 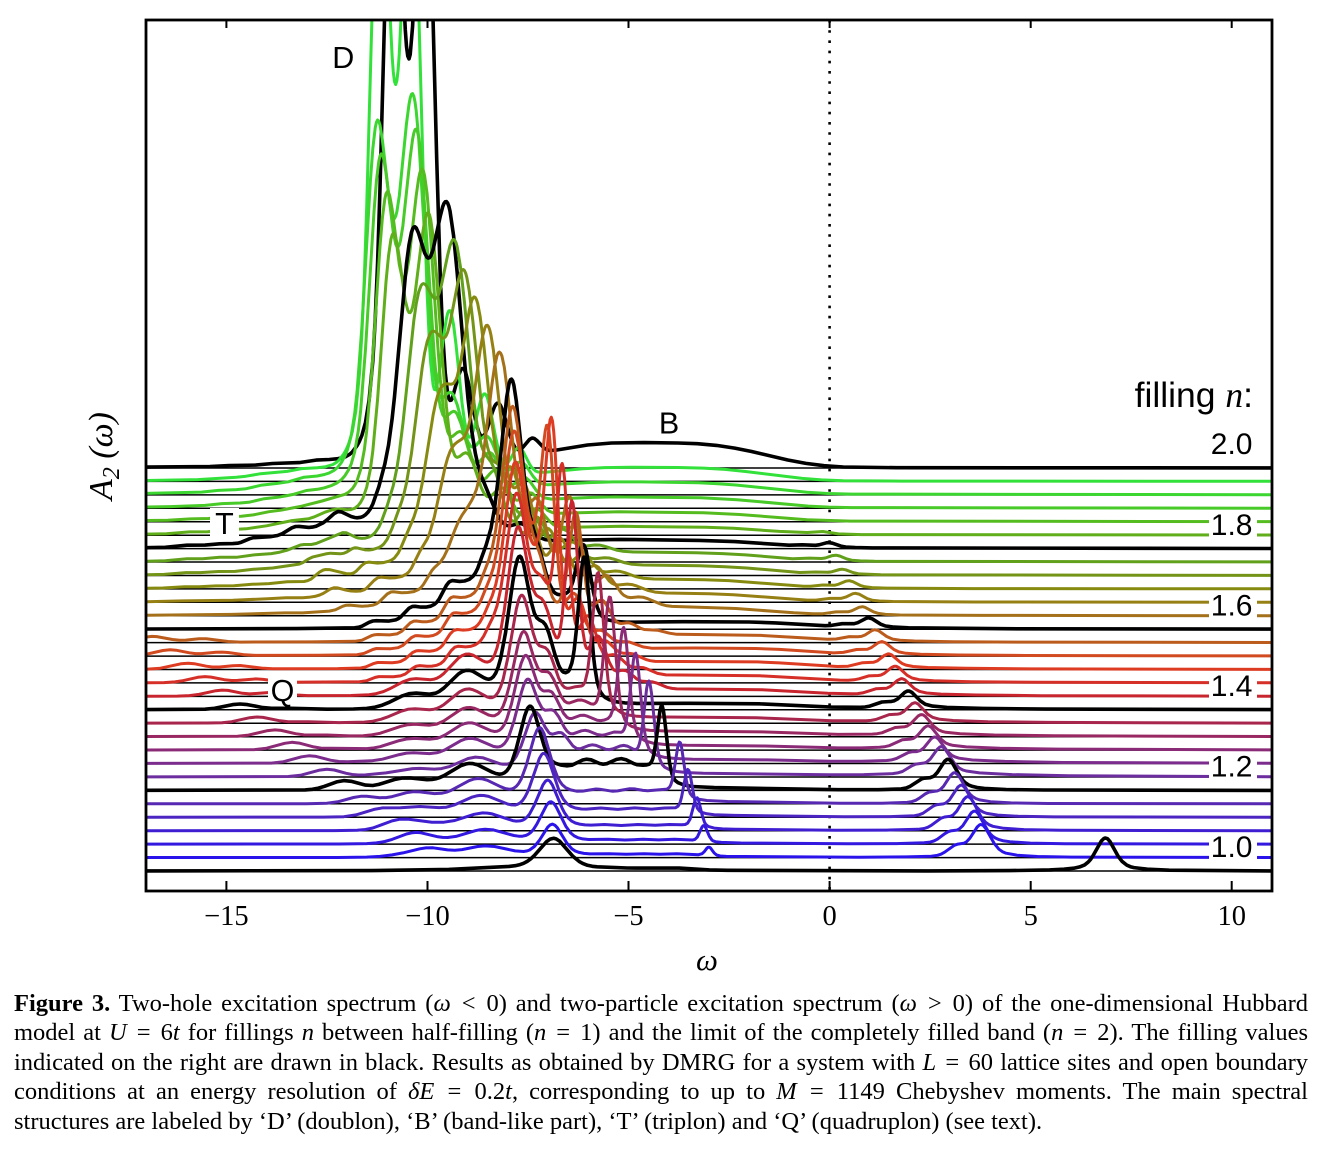 What do you see at coordinates (1232, 767) in the screenshot?
I see `svg-text: 1.2` at bounding box center [1232, 767].